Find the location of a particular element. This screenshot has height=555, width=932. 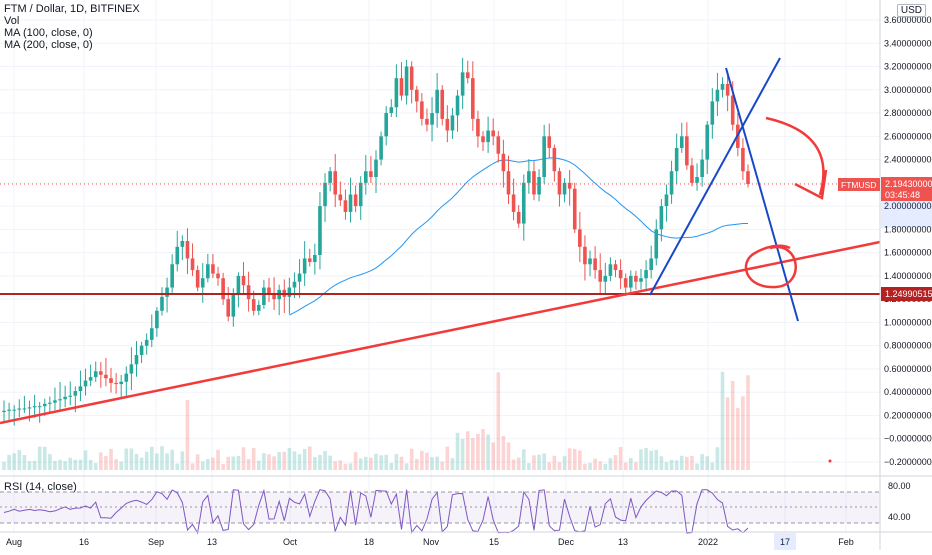

currency-button: USD is located at coordinates (911, 10).